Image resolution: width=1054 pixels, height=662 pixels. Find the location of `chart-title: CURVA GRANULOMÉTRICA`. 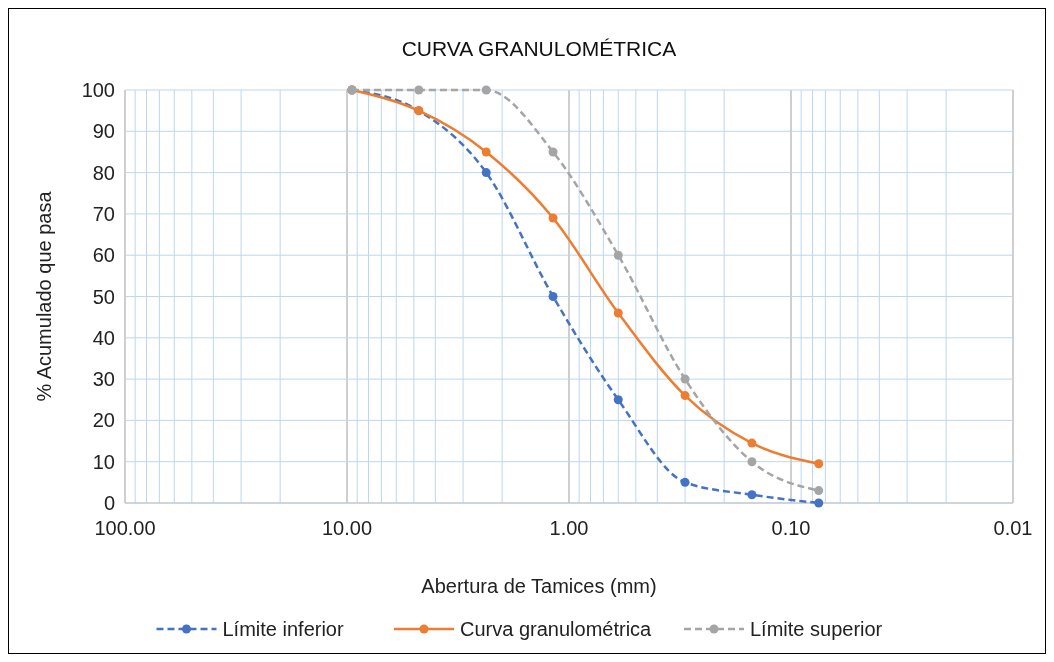

chart-title: CURVA GRANULOMÉTRICA is located at coordinates (539, 48).